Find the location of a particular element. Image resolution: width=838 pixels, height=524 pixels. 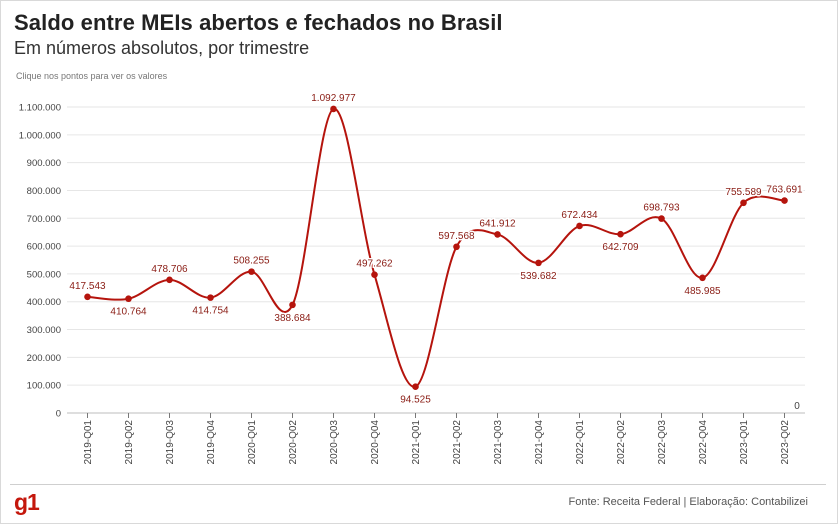

x-tick-label: 2023-Q02 is located at coordinates (785, 442).